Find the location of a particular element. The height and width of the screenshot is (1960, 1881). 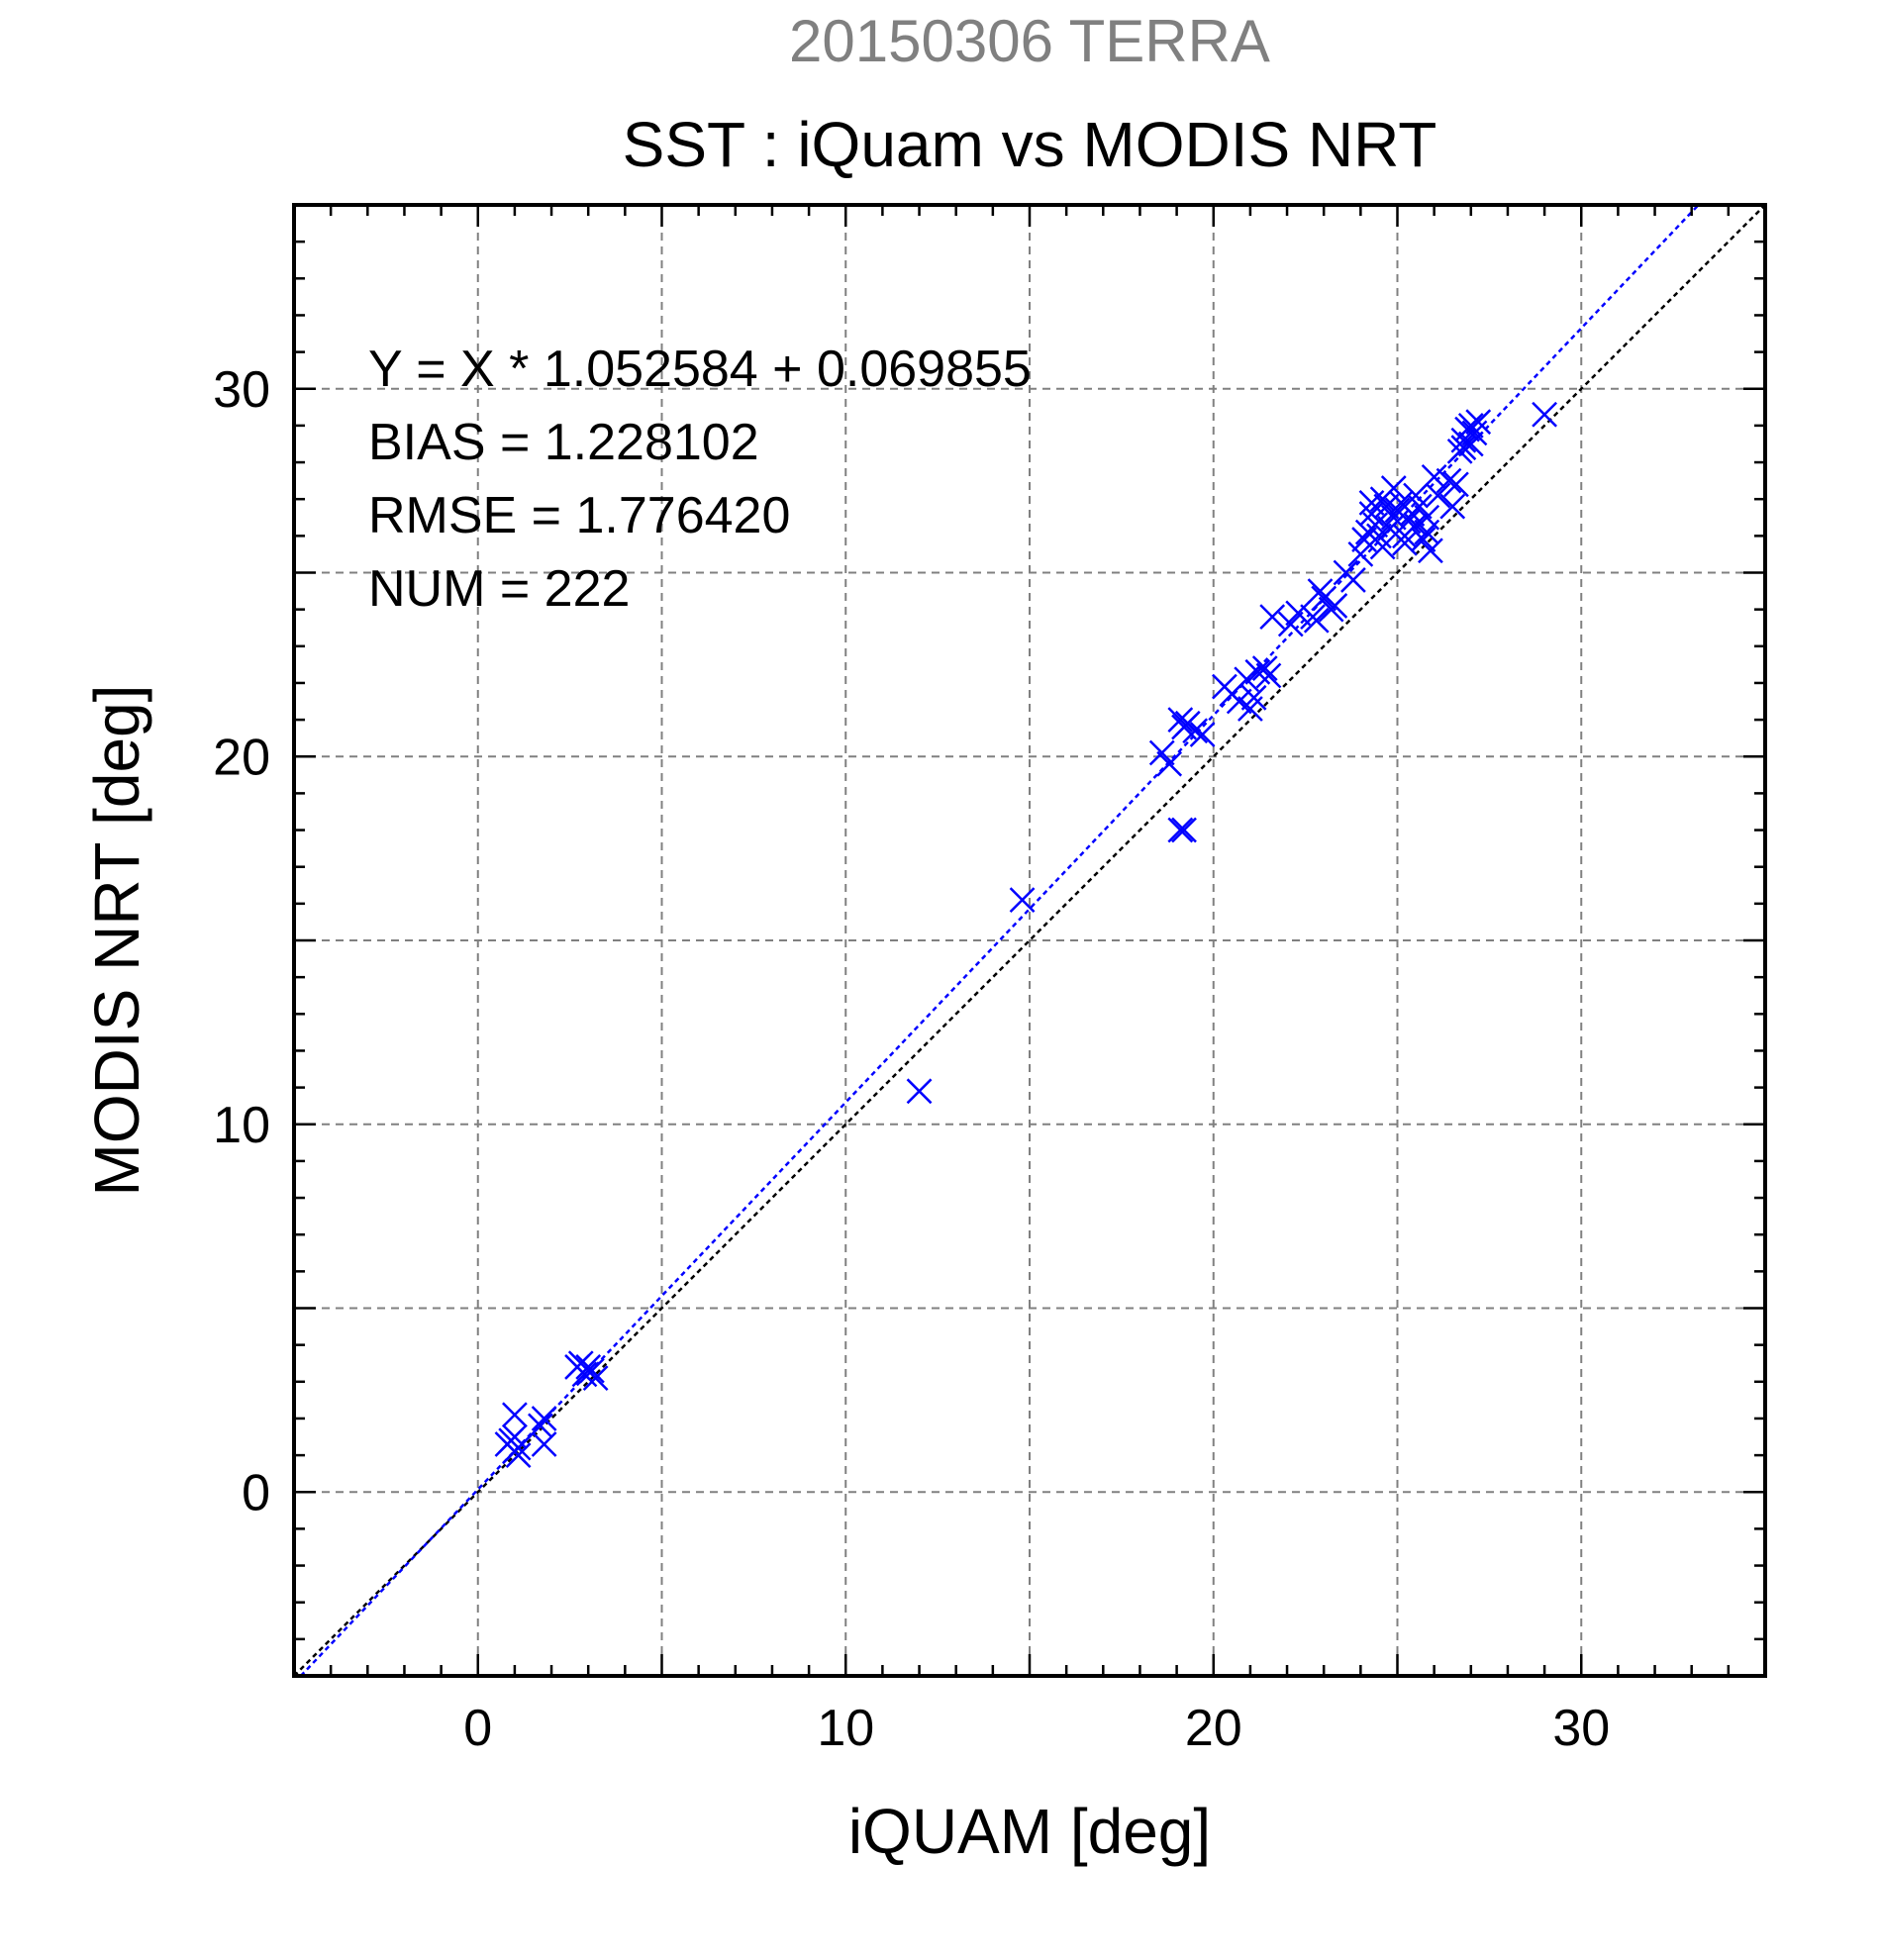

x-tick-label: 10 is located at coordinates (845, 1728).